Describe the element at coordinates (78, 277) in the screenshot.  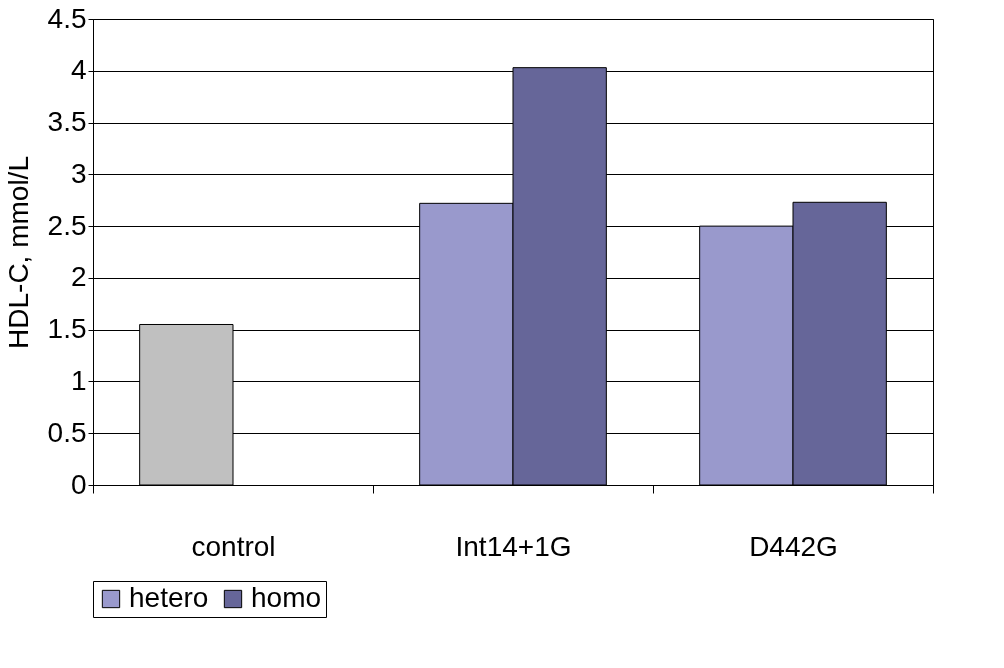
I see `y-tick-label: 2` at that location.